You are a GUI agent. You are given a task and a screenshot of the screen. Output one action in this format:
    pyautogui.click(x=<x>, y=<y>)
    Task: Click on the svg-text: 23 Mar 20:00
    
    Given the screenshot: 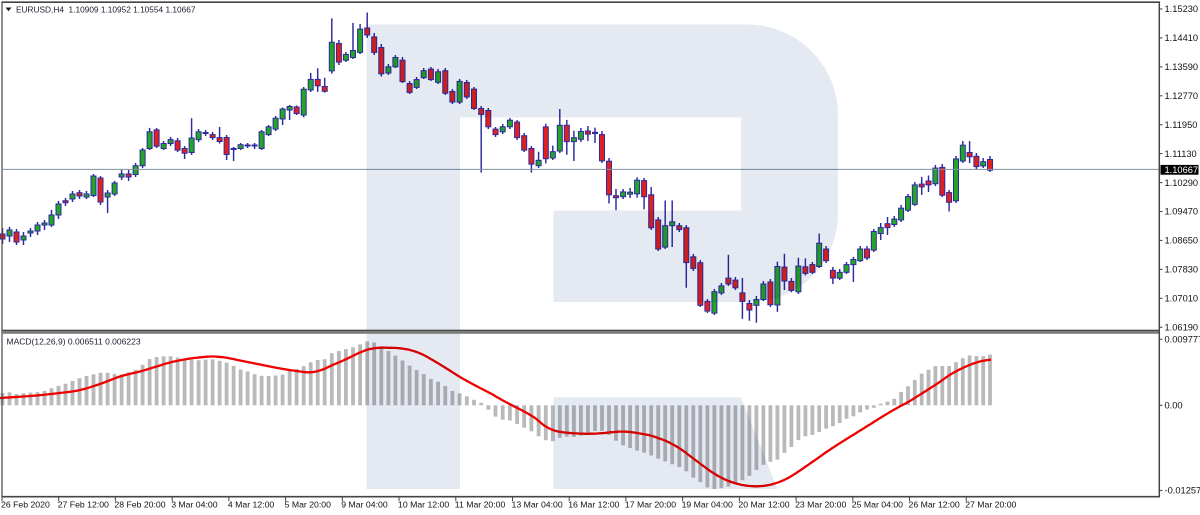 What is the action you would take?
    pyautogui.click(x=820, y=505)
    